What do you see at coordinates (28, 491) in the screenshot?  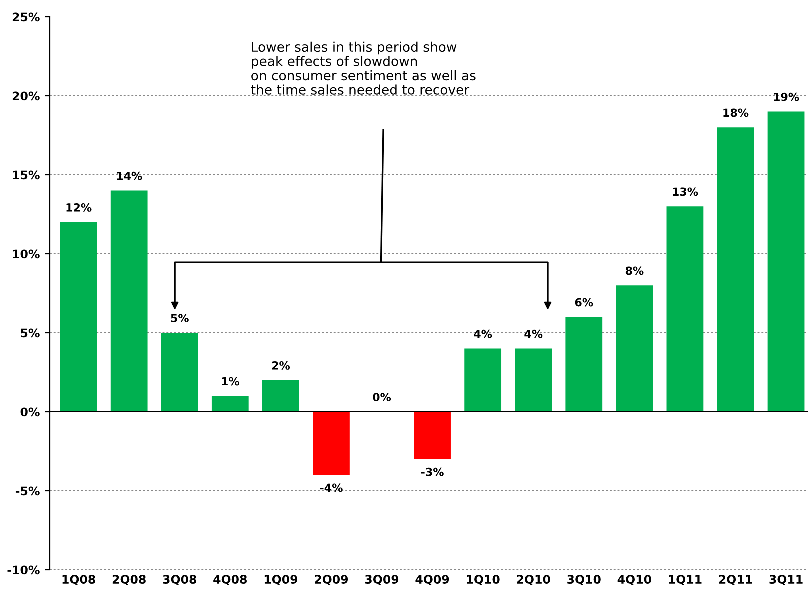 I see `y-tick-label: -5%` at bounding box center [28, 491].